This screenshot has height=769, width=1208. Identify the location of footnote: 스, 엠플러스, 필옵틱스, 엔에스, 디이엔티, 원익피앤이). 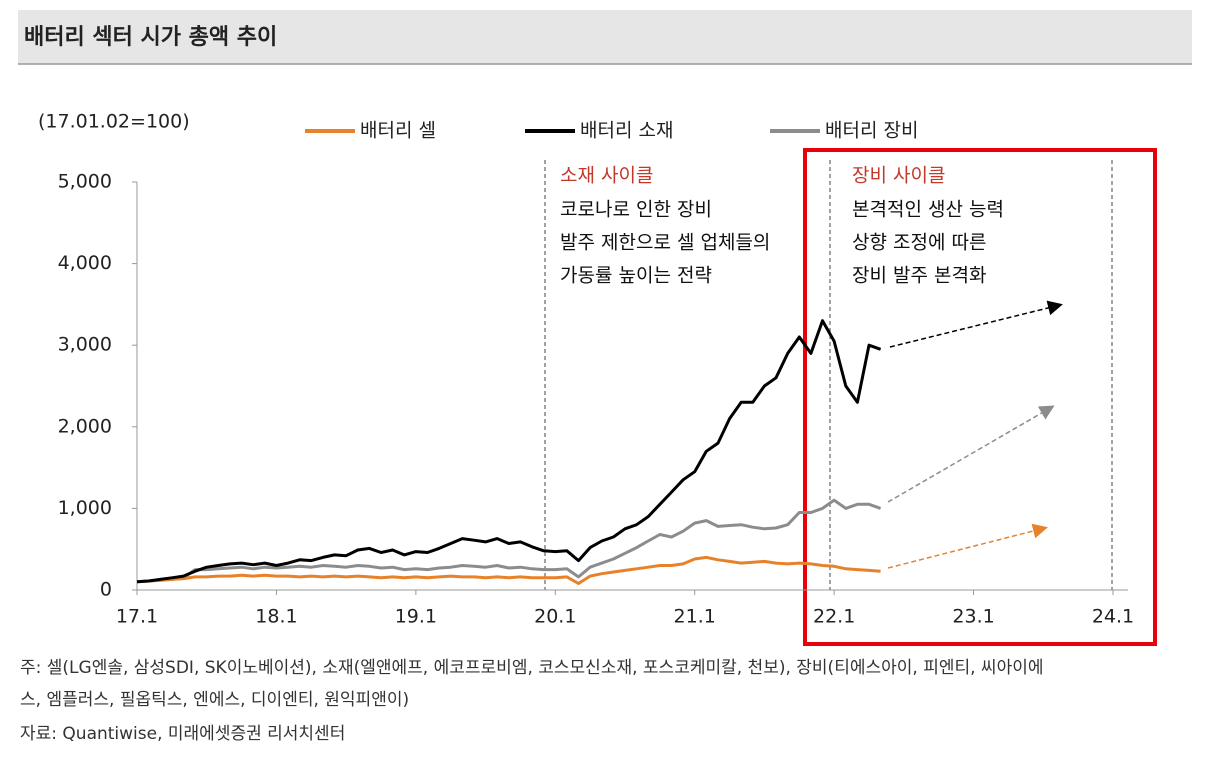
(214, 700).